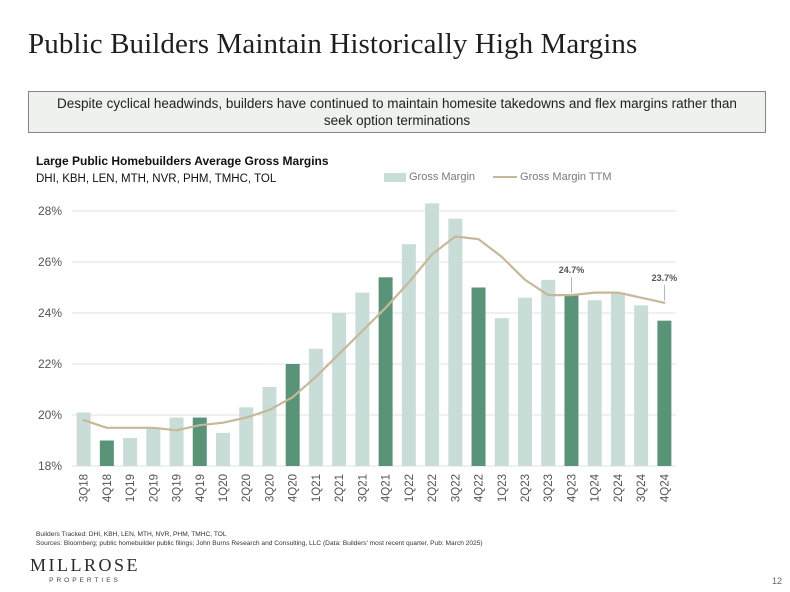 The width and height of the screenshot is (790, 592). What do you see at coordinates (317, 488) in the screenshot?
I see `x-tick-label: 1Q21` at bounding box center [317, 488].